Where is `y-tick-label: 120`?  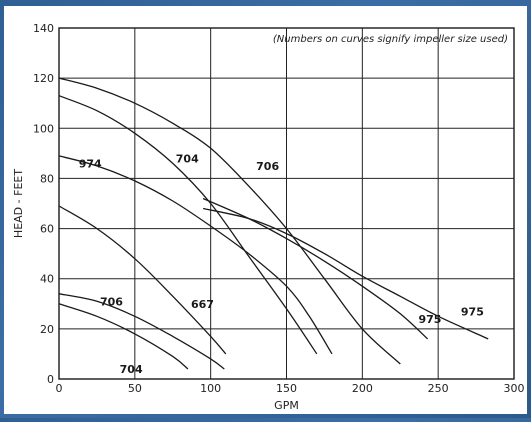 y-tick-label: 120 is located at coordinates (43, 78).